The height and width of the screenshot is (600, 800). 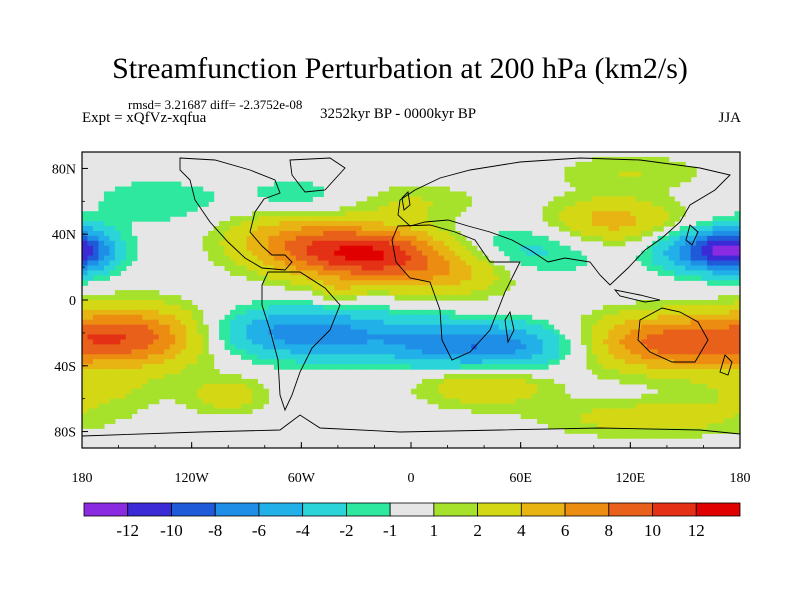 I want to click on stats-line: rmsd= 3.21687 diff= -2.3752e-08, so click(x=215, y=104).